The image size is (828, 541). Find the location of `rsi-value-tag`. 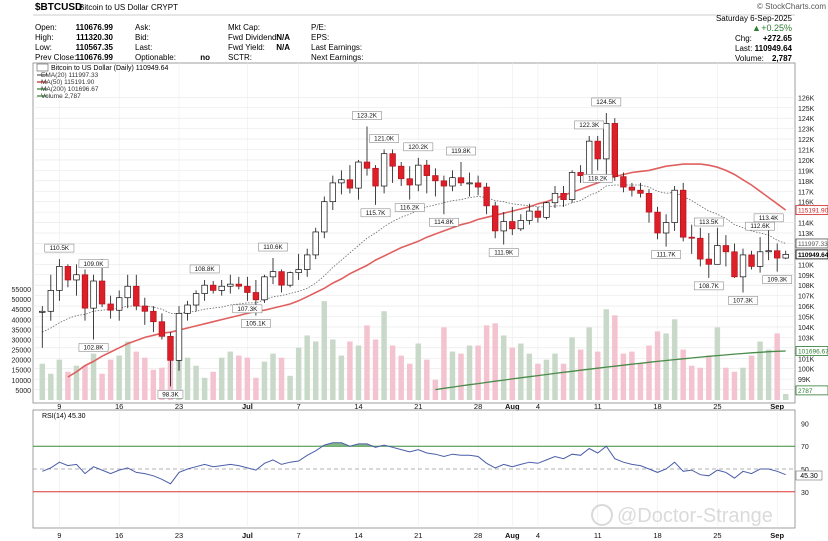

rsi-value-tag is located at coordinates (809, 475).